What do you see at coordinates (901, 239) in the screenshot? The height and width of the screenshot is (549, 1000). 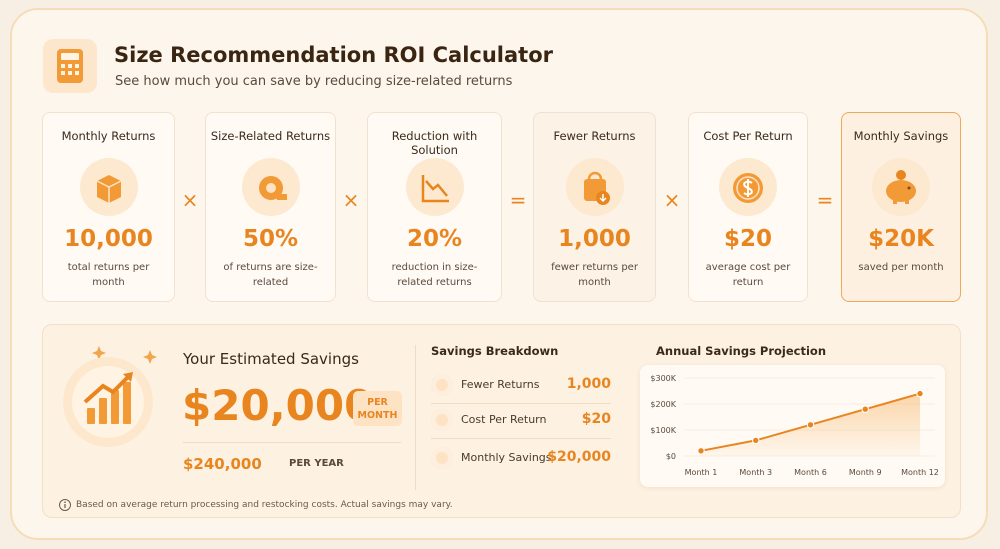 I see `step-value: $20K` at bounding box center [901, 239].